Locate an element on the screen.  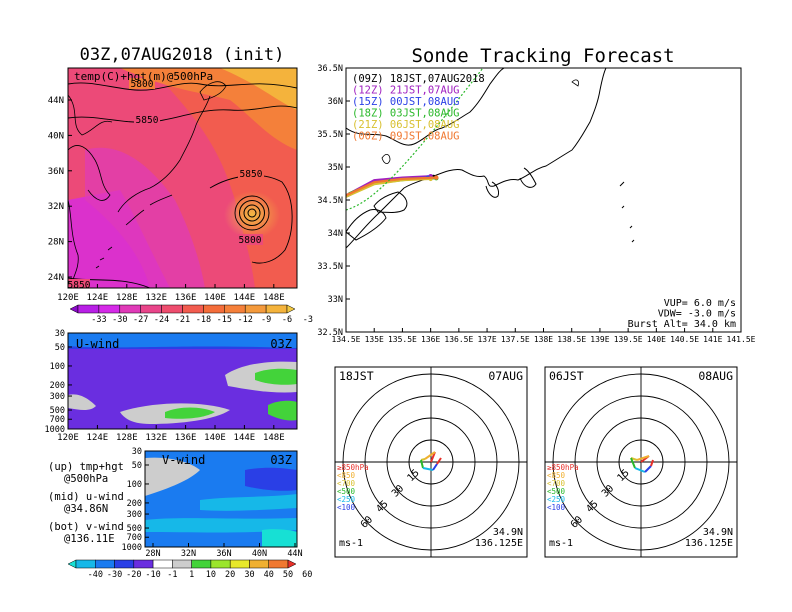
colorbar-label: -18 is located at coordinates (203, 320).